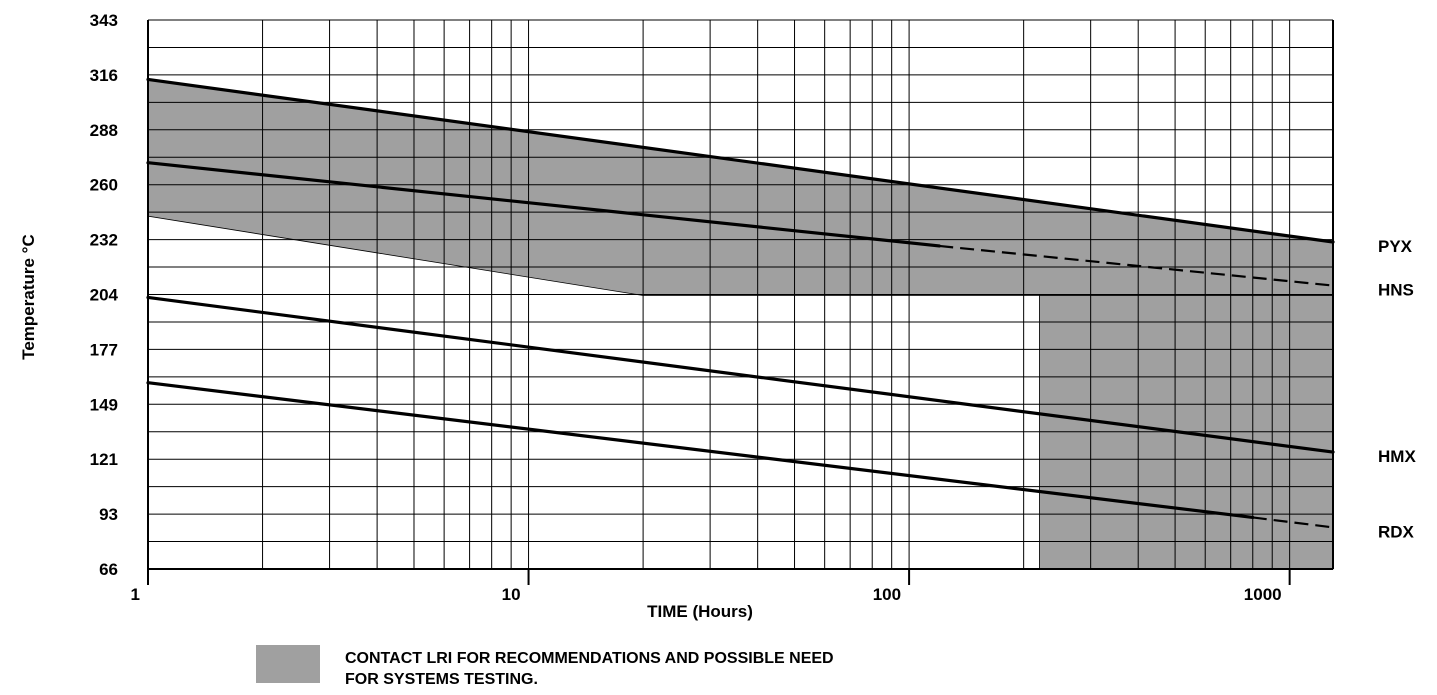 The height and width of the screenshot is (695, 1437). What do you see at coordinates (28, 297) in the screenshot?
I see `y-axis-title: Temperature °C` at bounding box center [28, 297].